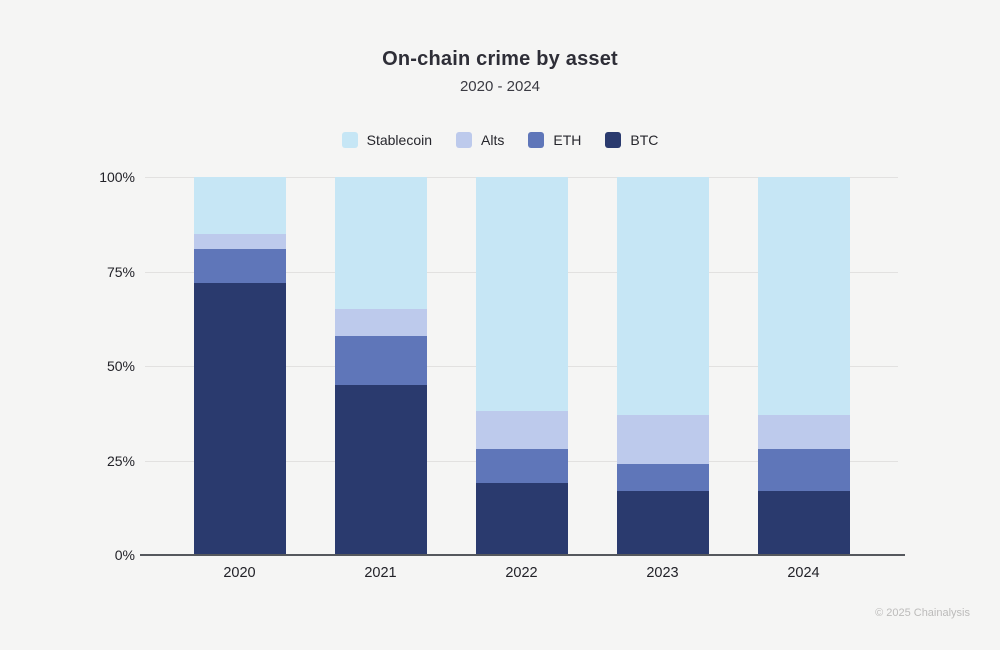 Image resolution: width=1000 pixels, height=650 pixels. What do you see at coordinates (493, 140) in the screenshot?
I see `legend-label-alts: Alts` at bounding box center [493, 140].